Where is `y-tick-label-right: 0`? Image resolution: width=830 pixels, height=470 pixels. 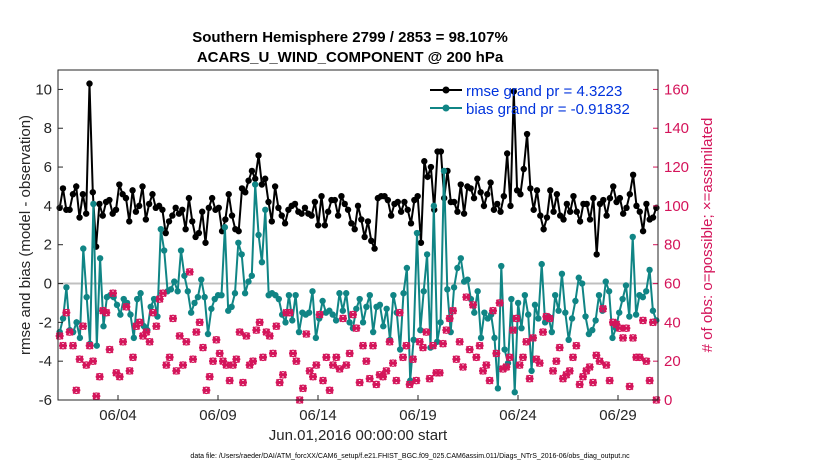 y-tick-label-right: 0 is located at coordinates (668, 400).